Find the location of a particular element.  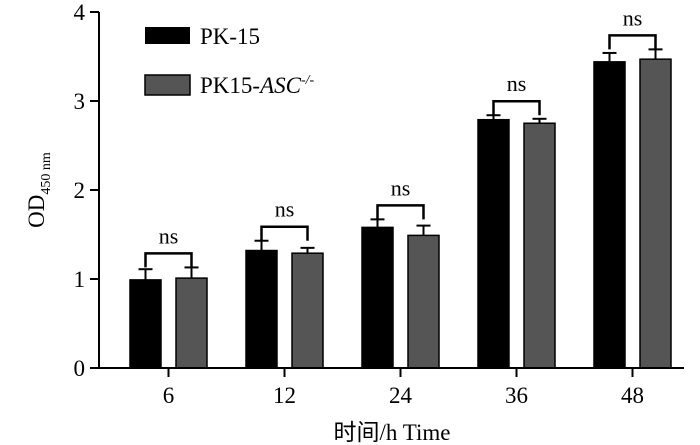

y-tick-label: 3 is located at coordinates (80, 101).